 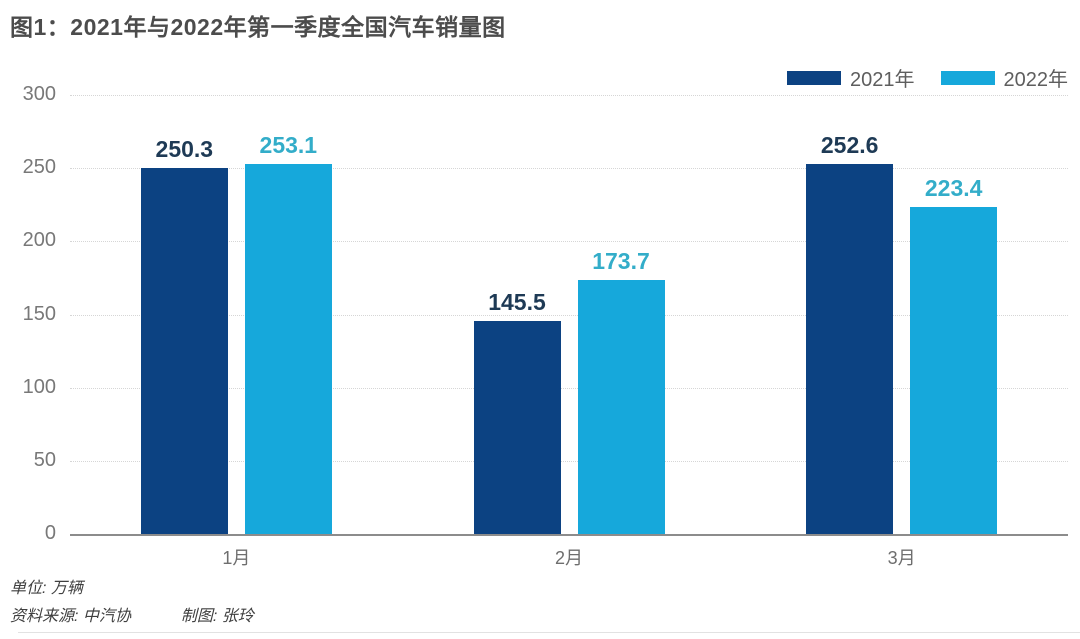 What do you see at coordinates (258, 27) in the screenshot?
I see `chart-title: 图1：2021年与2022年第一季度全国汽车销量图` at bounding box center [258, 27].